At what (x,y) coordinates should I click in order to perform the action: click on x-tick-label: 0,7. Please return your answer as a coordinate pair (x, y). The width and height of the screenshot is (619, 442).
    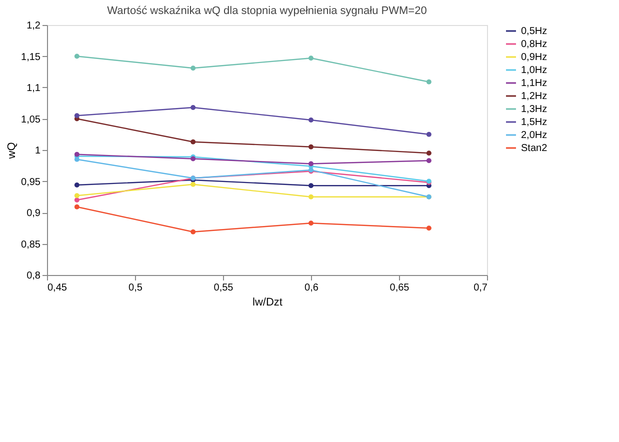
    Looking at the image, I should click on (481, 288).